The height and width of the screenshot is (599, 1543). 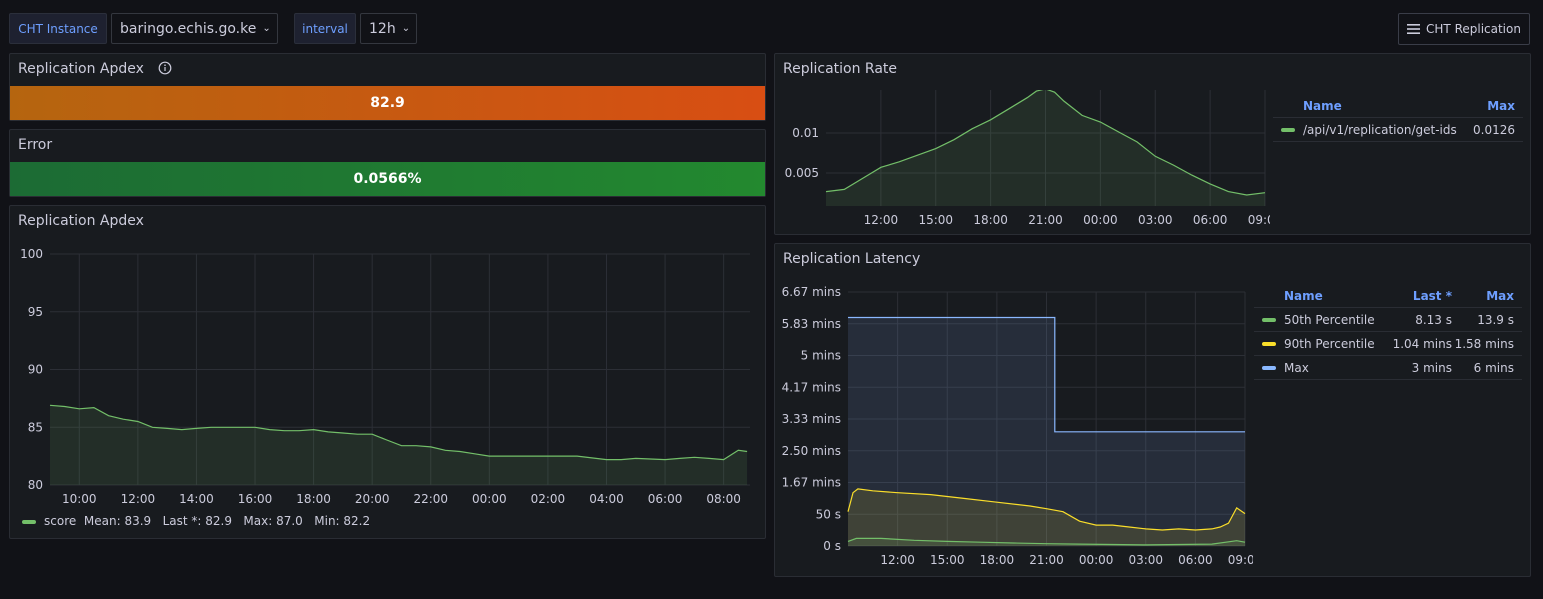 I want to click on y-tick-label: 90, so click(x=35, y=370).